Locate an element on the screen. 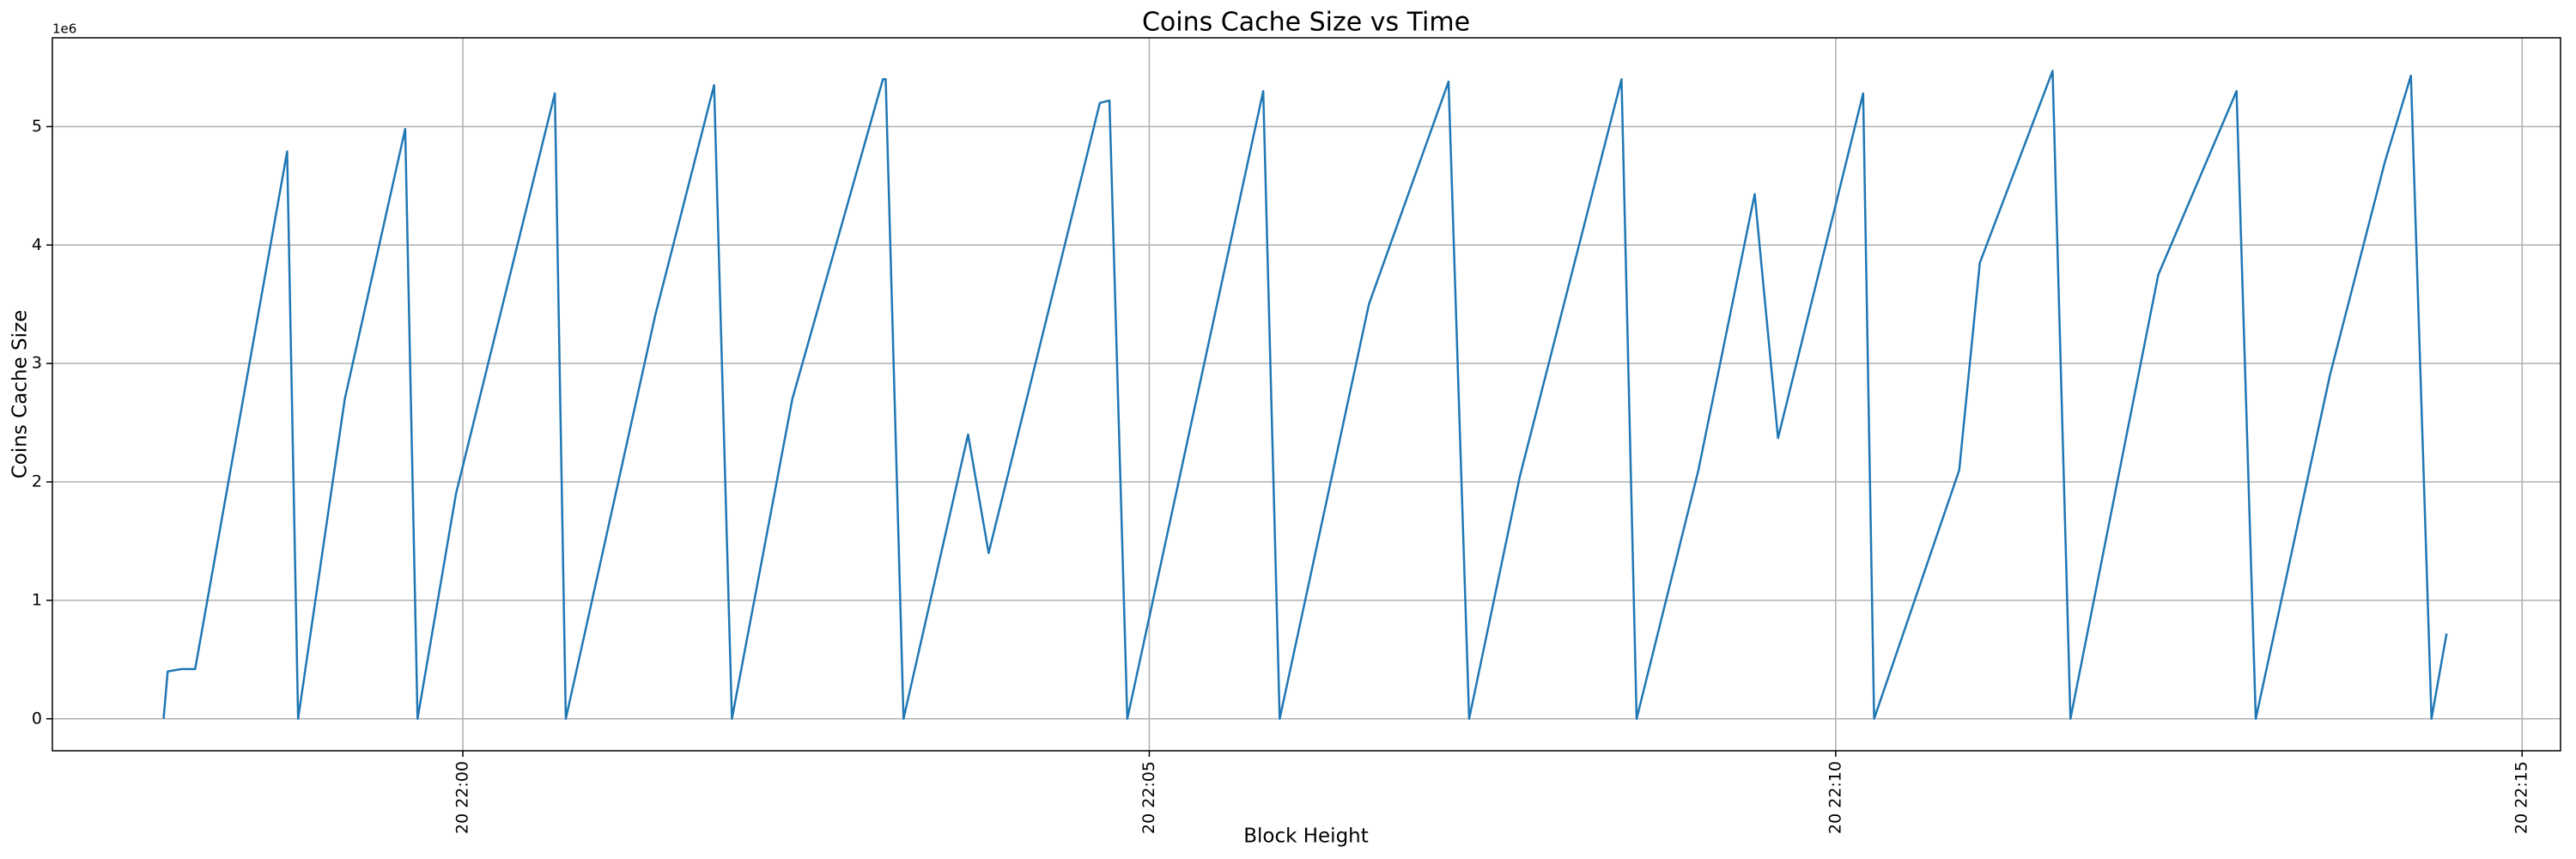 The height and width of the screenshot is (859, 2576). y-tick-label: 1 is located at coordinates (37, 600).